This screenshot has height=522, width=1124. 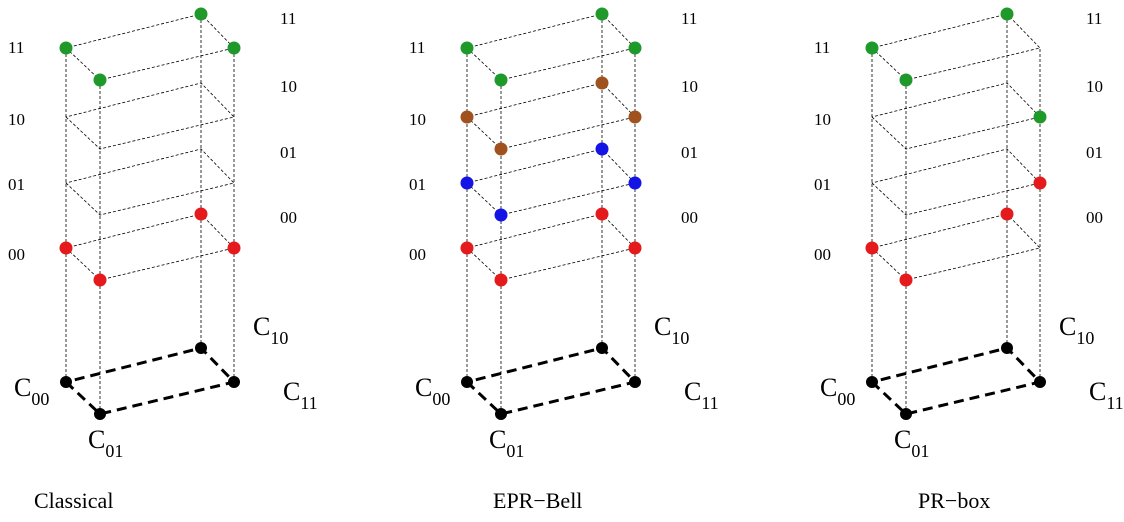 I want to click on panel-caption: EPR−Bell, so click(x=537, y=500).